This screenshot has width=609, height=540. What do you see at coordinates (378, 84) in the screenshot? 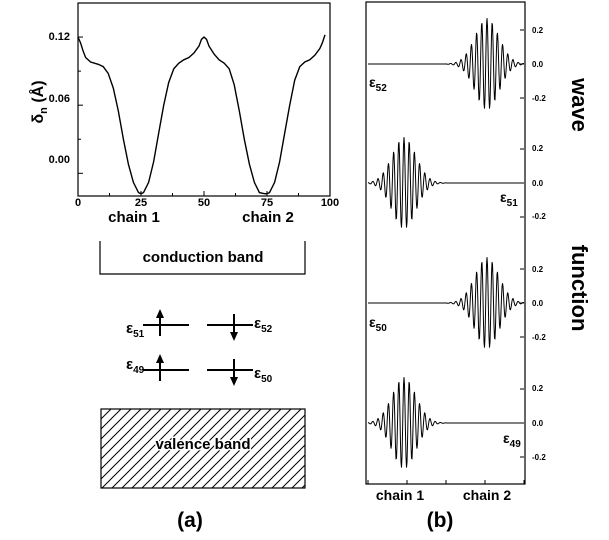
I see `wave-label-e52: ε52` at bounding box center [378, 84].